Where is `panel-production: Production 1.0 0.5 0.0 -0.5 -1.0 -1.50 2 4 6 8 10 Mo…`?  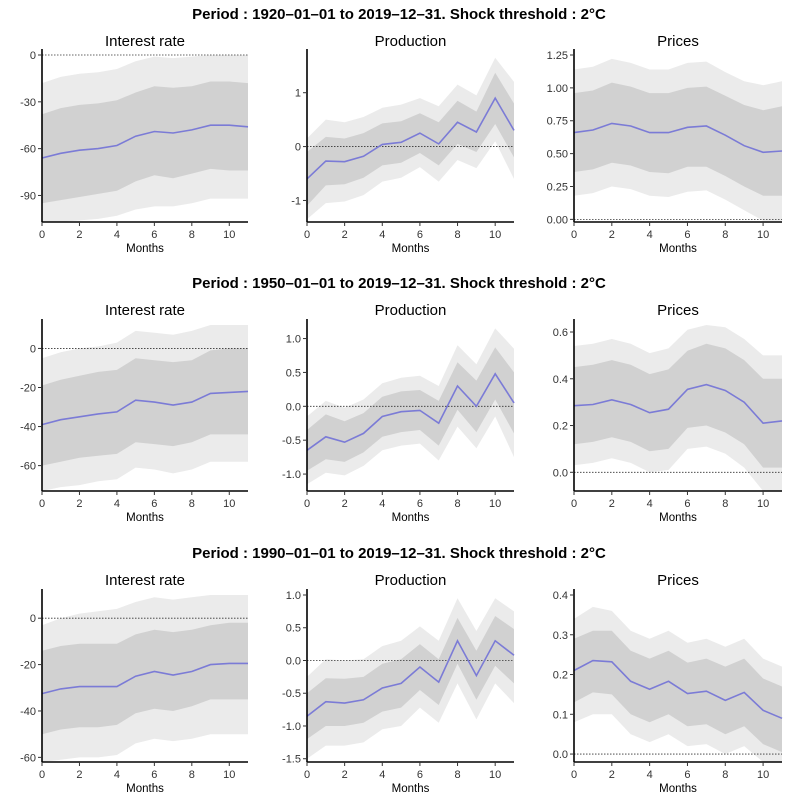
panel-production: Production 1.0 0.5 0.0 -0.5 -1.0 -1.50 2 4 6 8 10 Mo… is located at coordinates (398, 683).